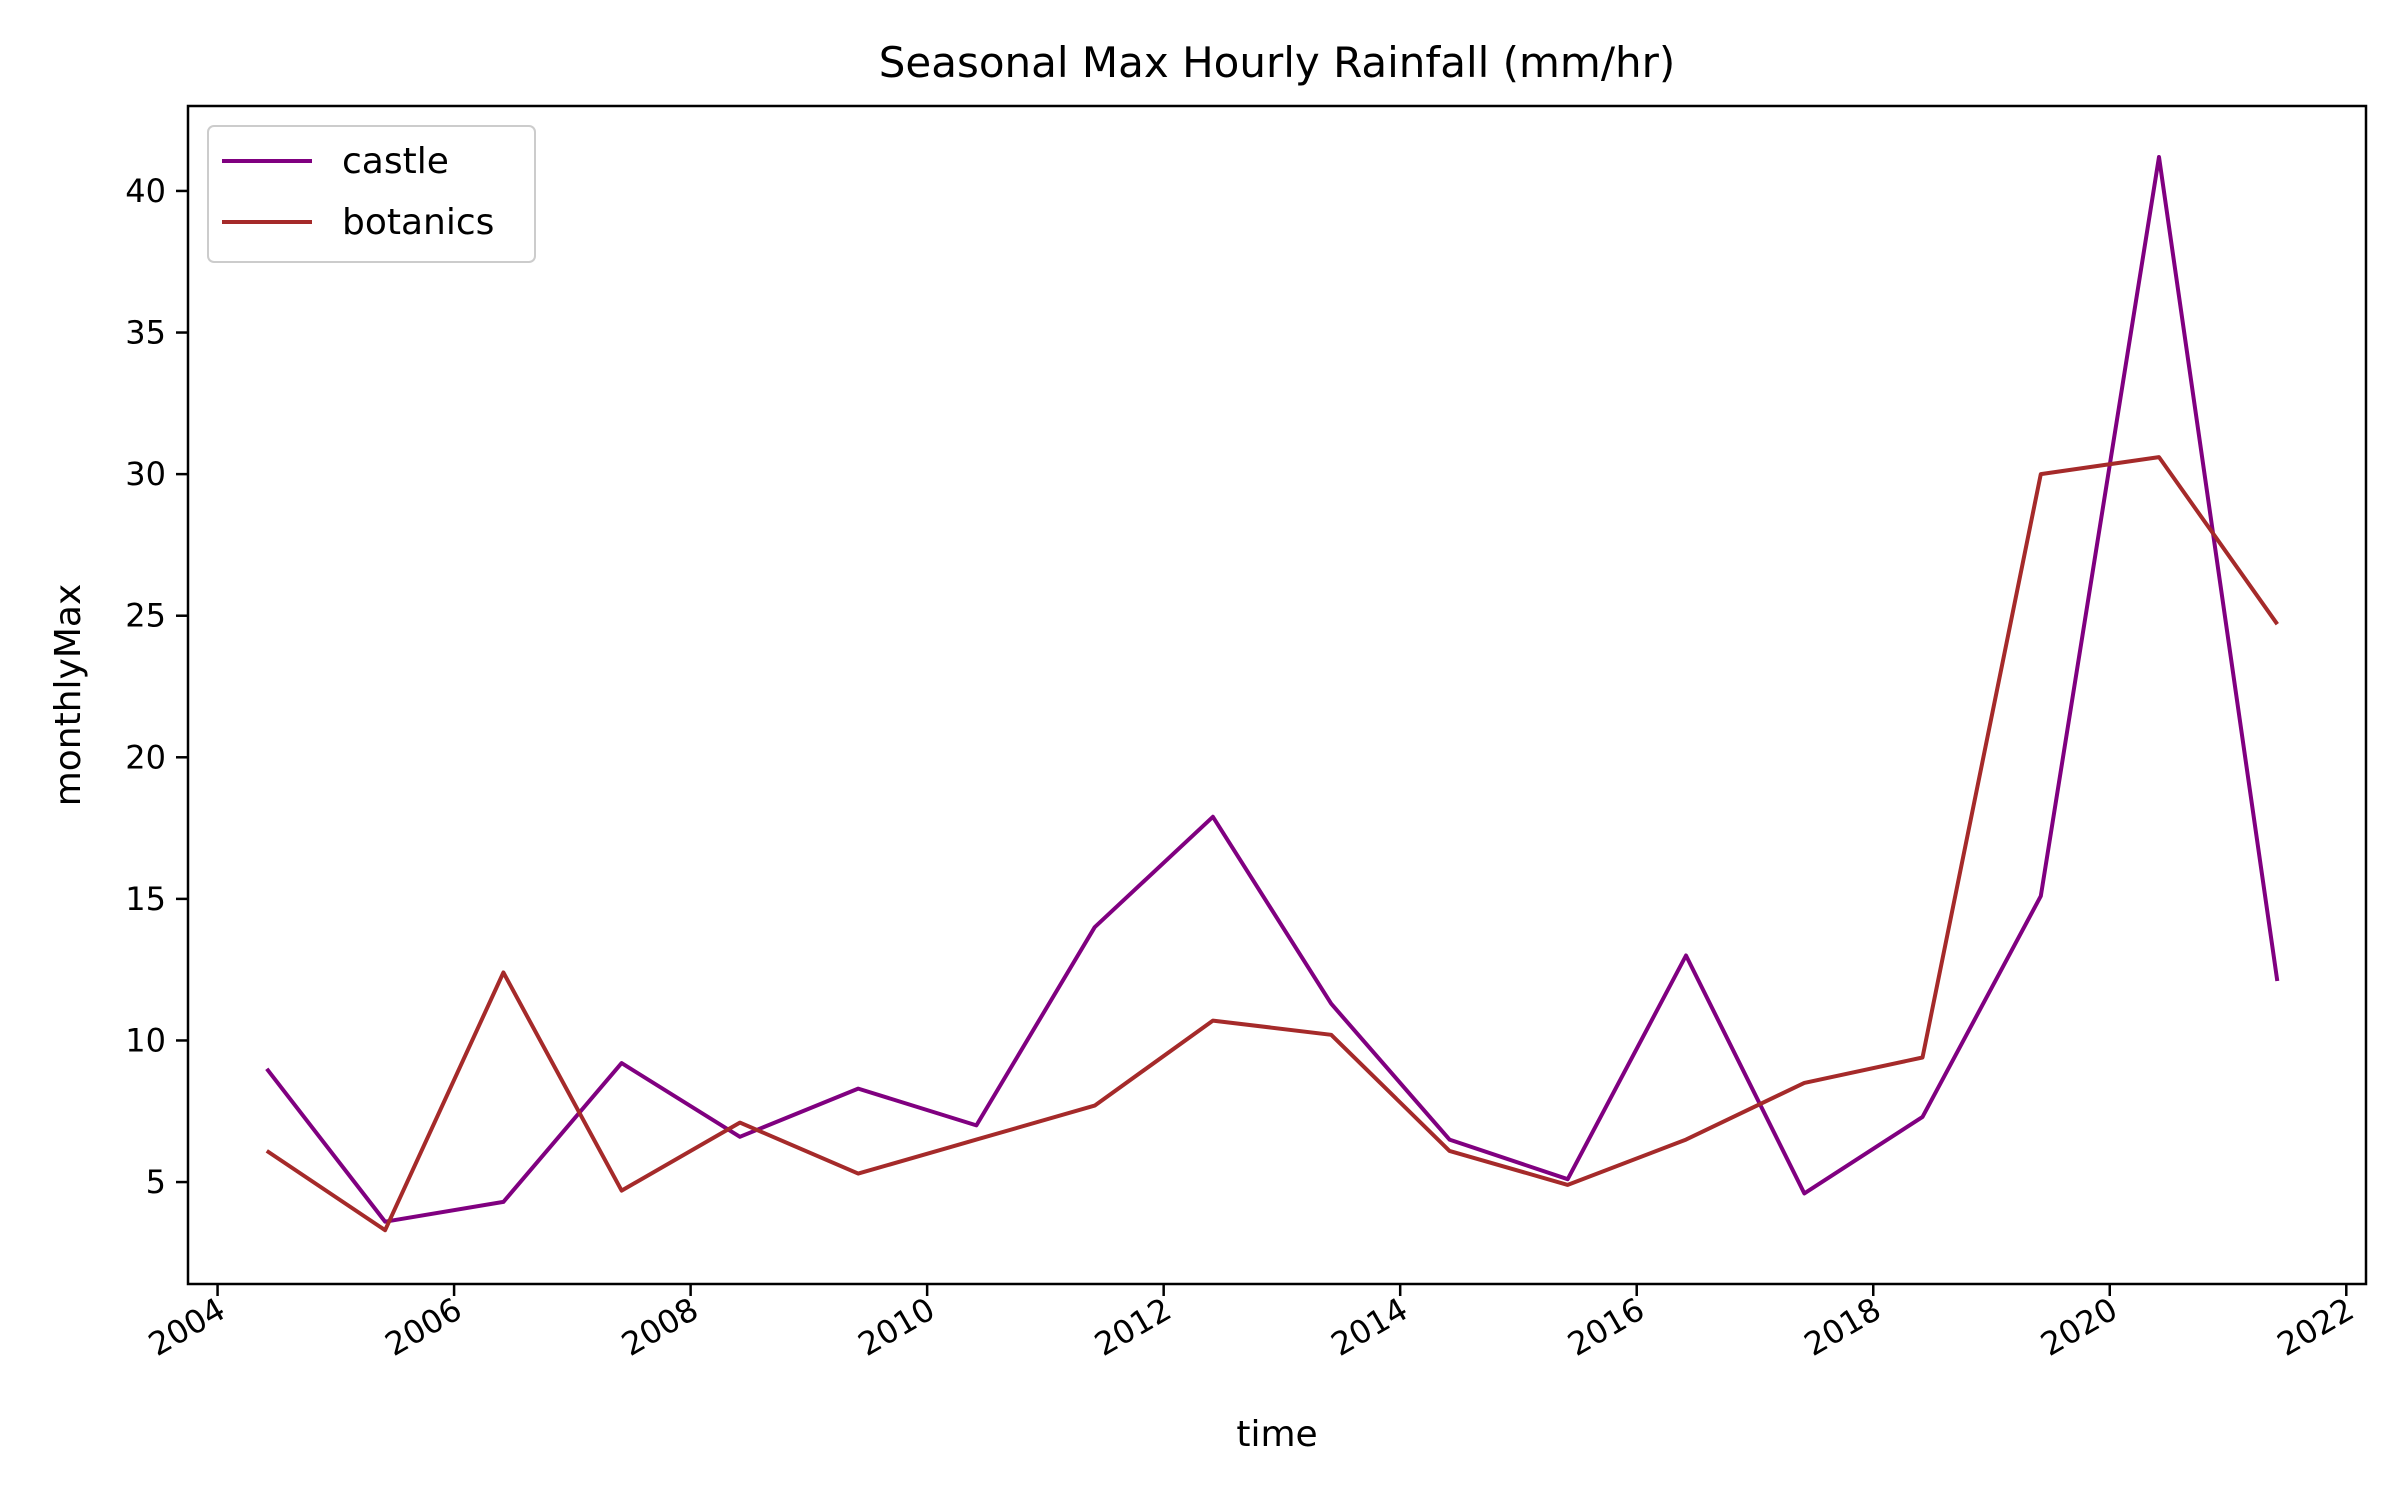 The image size is (2400, 1500). What do you see at coordinates (68, 695) in the screenshot?
I see `y-axis-label: monthlyMax` at bounding box center [68, 695].